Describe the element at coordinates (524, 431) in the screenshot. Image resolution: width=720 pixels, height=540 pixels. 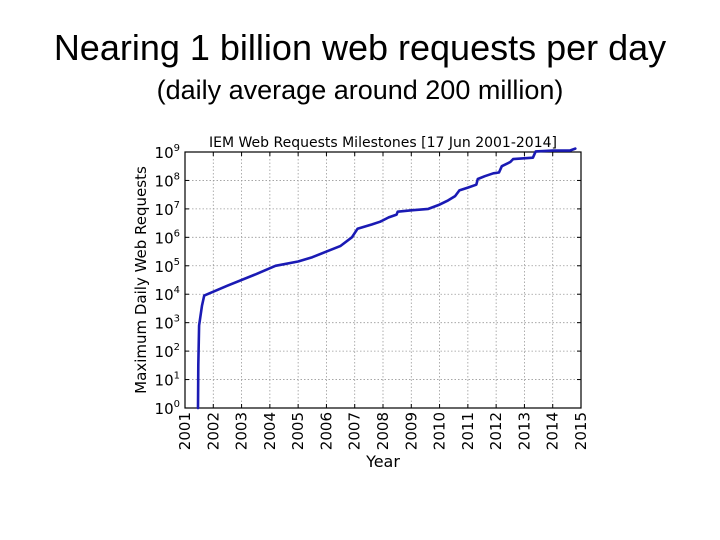
I see `x-tick-label: 2013` at that location.